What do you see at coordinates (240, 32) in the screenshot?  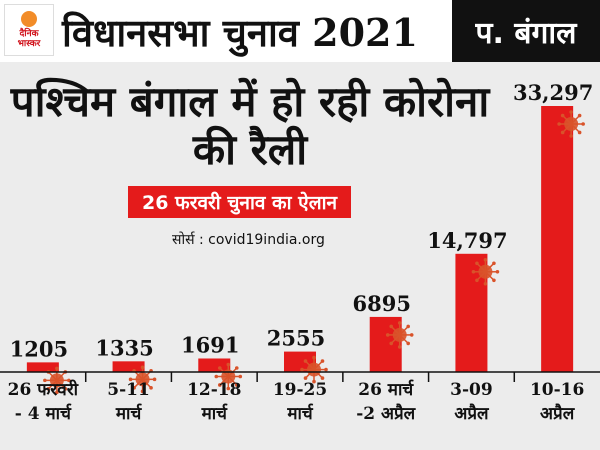 I see `election-title: विधानसभा चुनाव 2021` at bounding box center [240, 32].